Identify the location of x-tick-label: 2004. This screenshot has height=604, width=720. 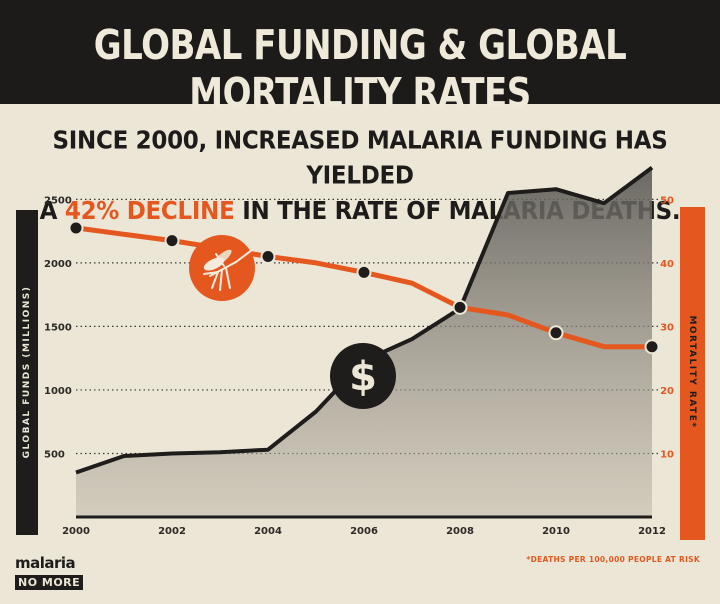
(268, 531).